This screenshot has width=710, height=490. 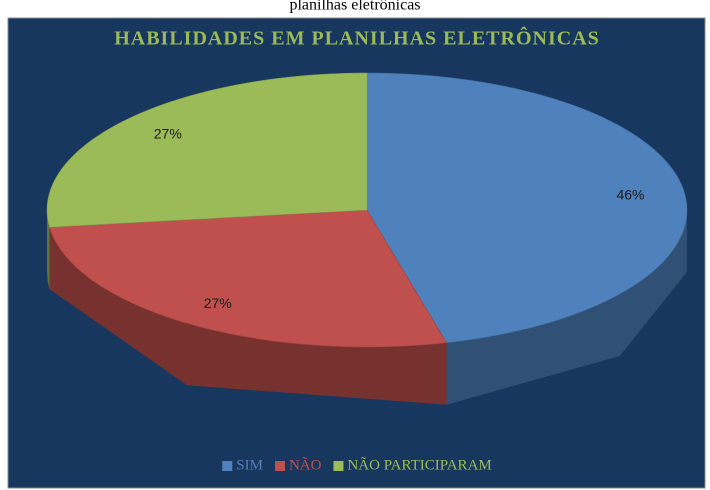 What do you see at coordinates (419, 465) in the screenshot?
I see `legend-label: NÃO PARTICIPARAM` at bounding box center [419, 465].